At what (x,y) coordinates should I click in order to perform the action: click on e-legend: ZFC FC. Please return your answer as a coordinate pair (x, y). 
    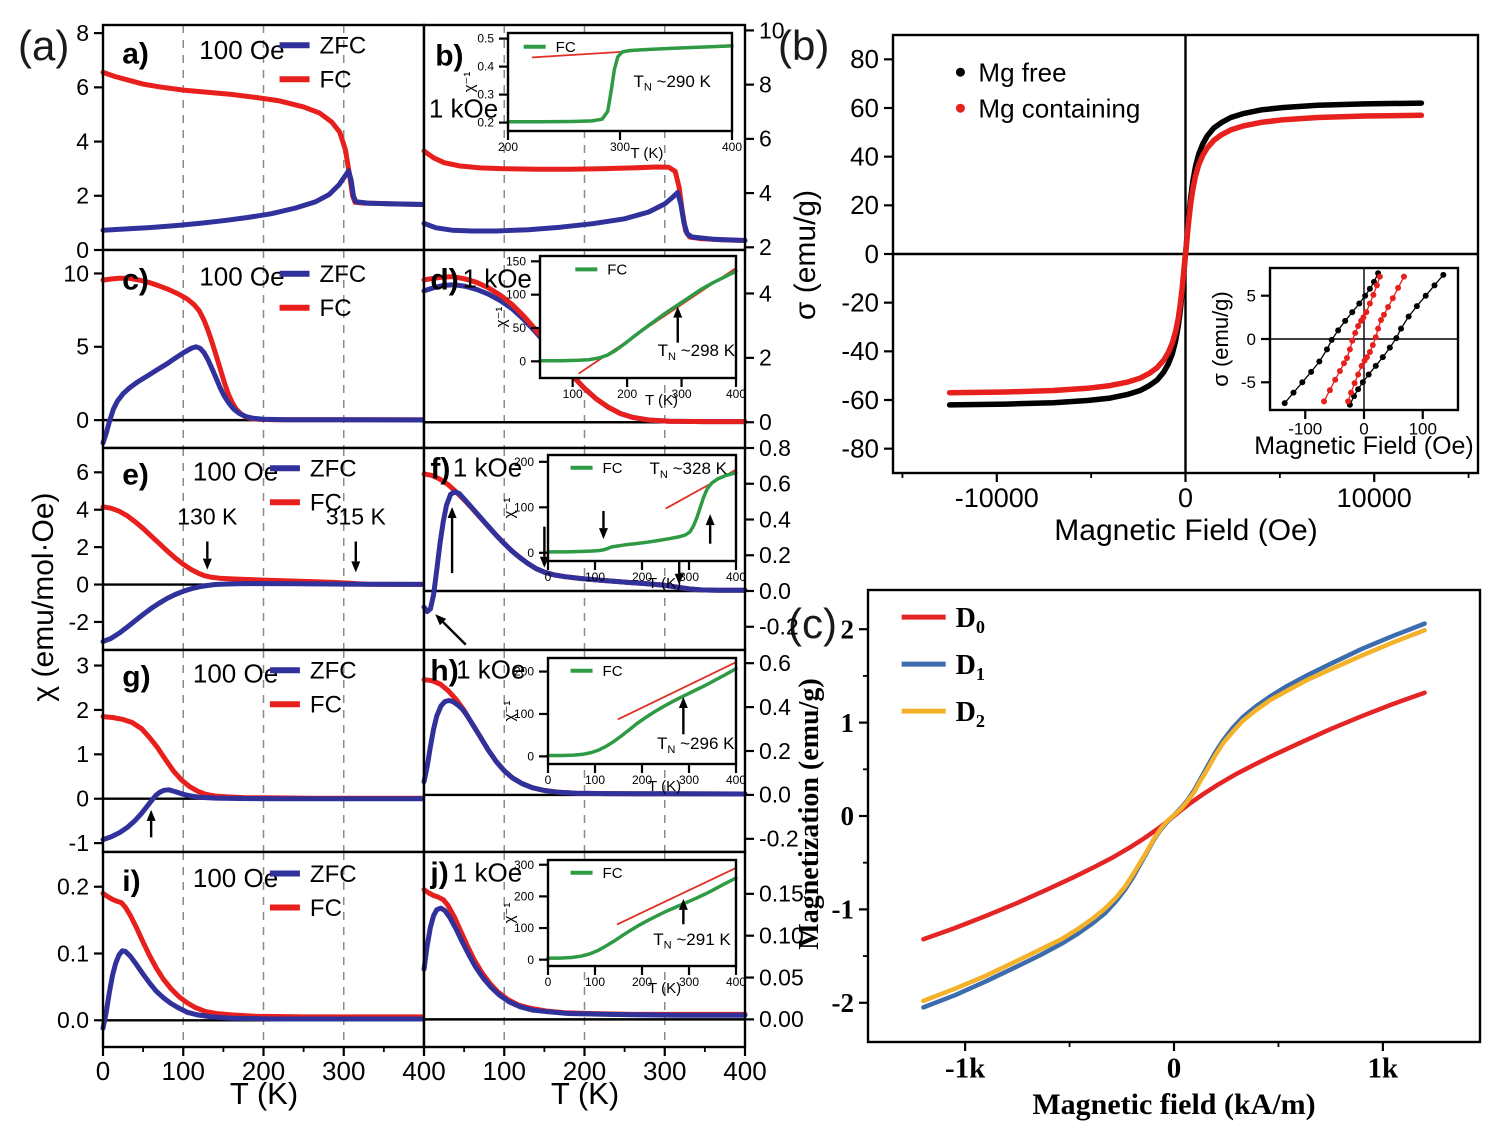
    Looking at the image, I should click on (313, 486).